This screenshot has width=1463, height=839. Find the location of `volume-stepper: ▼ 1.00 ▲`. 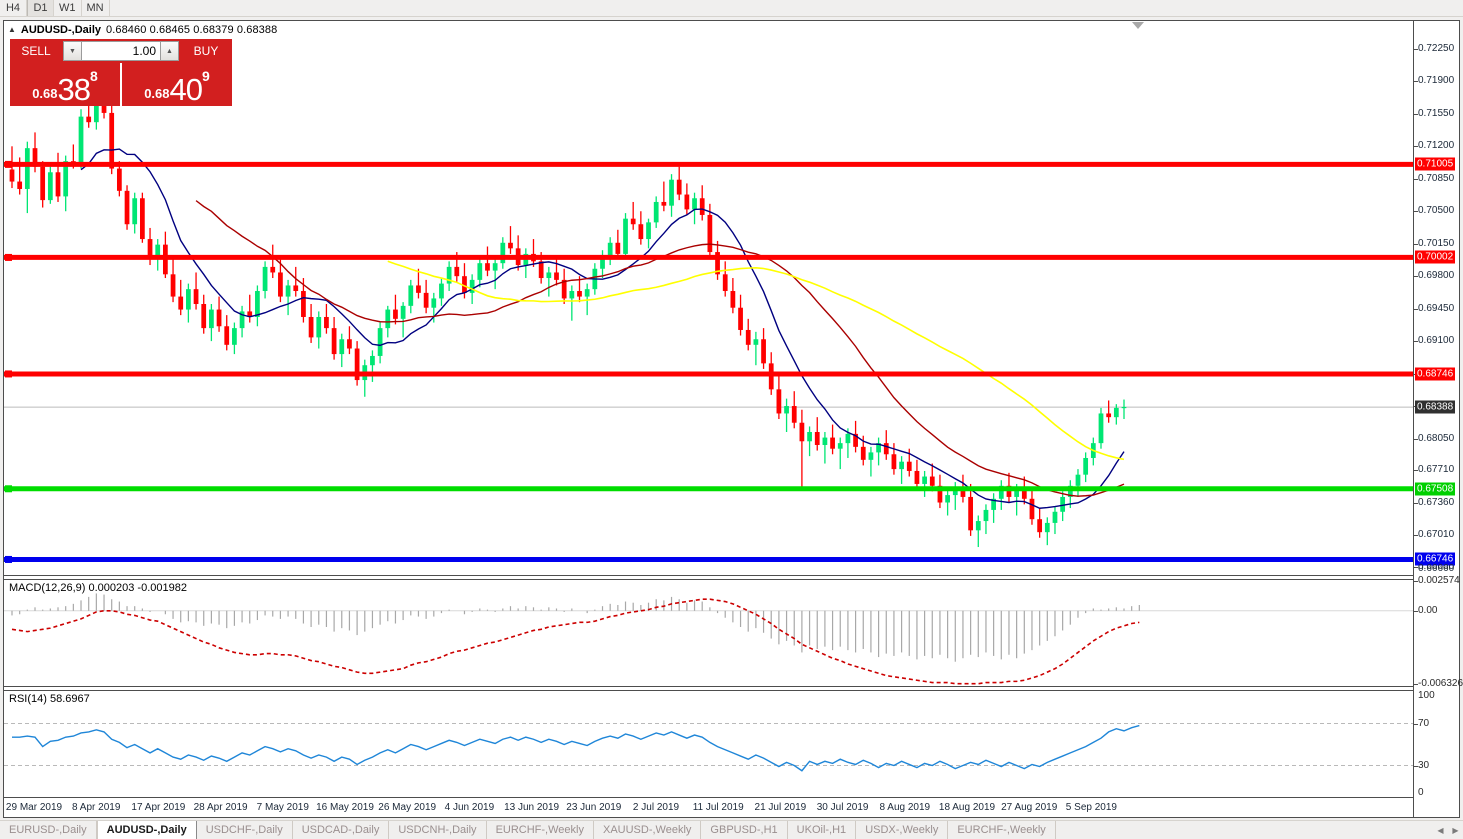

volume-stepper: ▼ 1.00 ▲ is located at coordinates (121, 51).